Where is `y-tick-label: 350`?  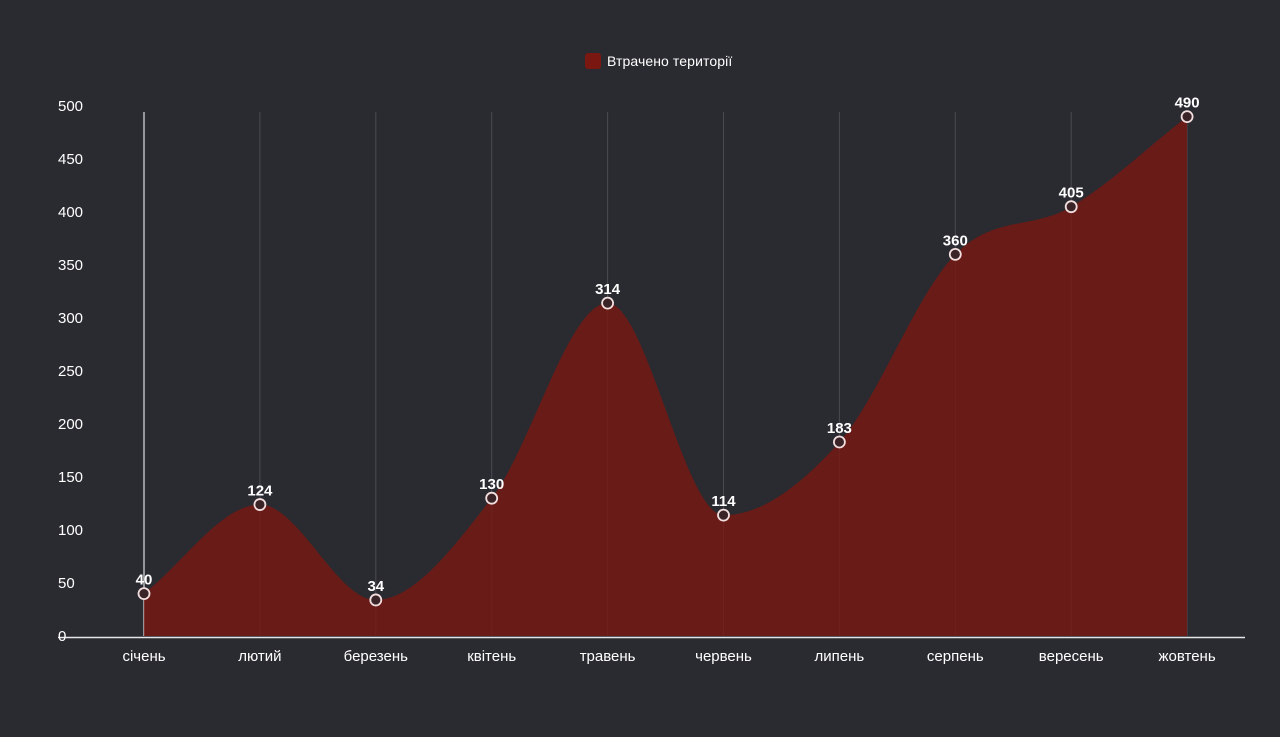 y-tick-label: 350 is located at coordinates (70, 265).